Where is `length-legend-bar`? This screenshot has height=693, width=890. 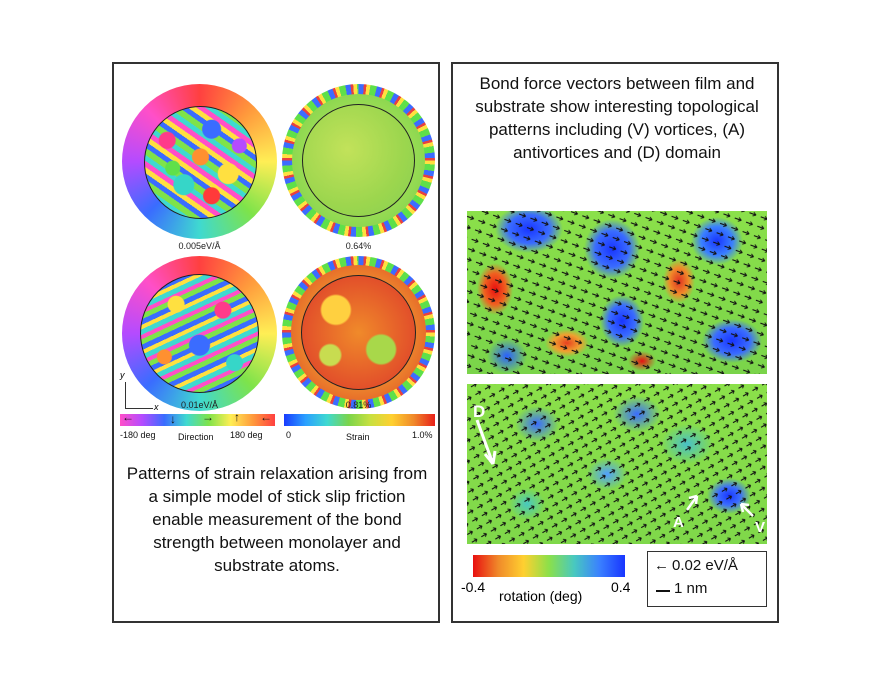
length-legend-bar is located at coordinates (663, 591).